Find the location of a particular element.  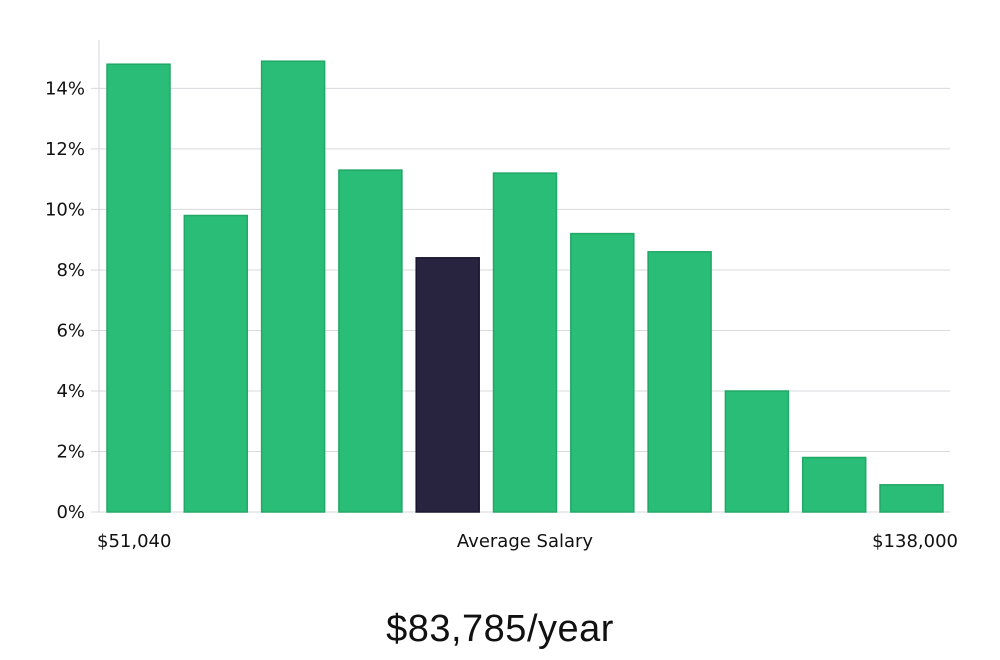

average-salary-caption: $83,785/year is located at coordinates (500, 629).